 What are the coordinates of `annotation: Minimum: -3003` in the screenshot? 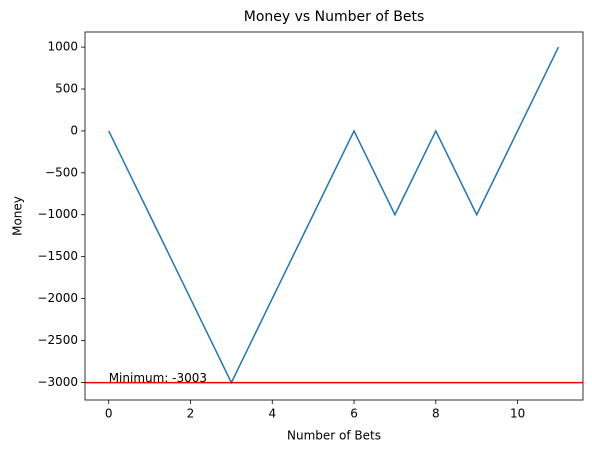 It's located at (158, 378).